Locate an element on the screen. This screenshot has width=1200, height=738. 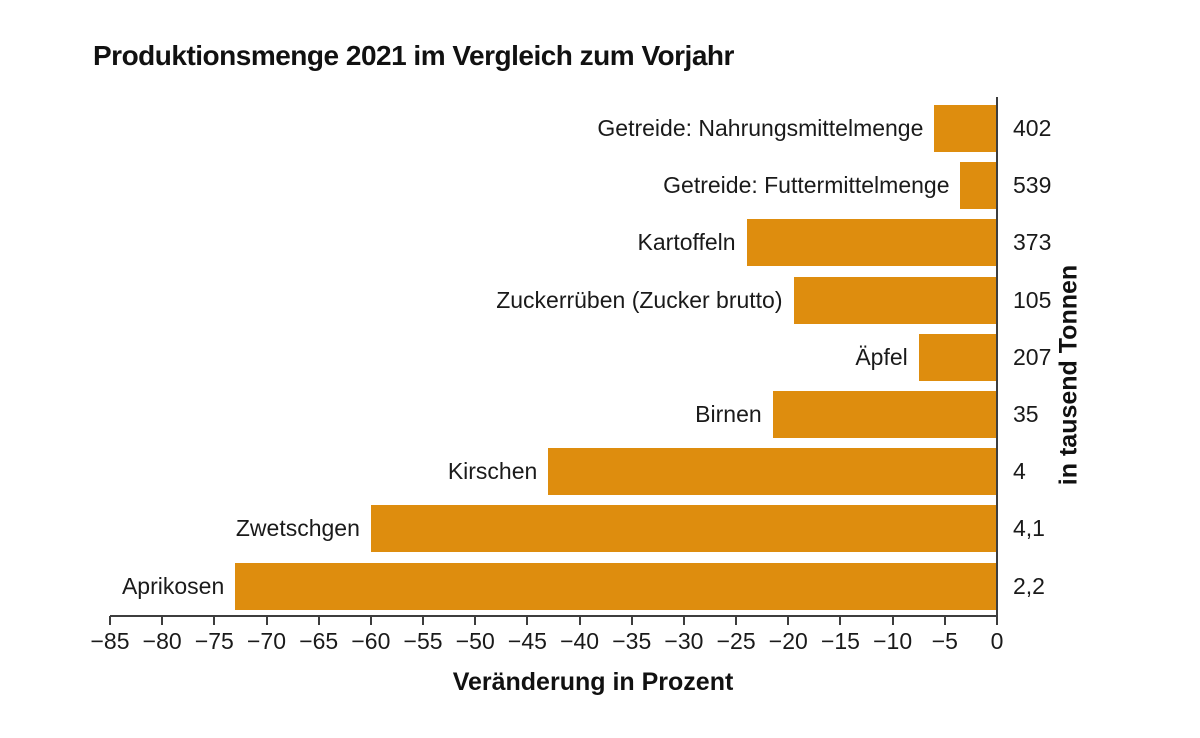
category-label: Birnen is located at coordinates (728, 414).